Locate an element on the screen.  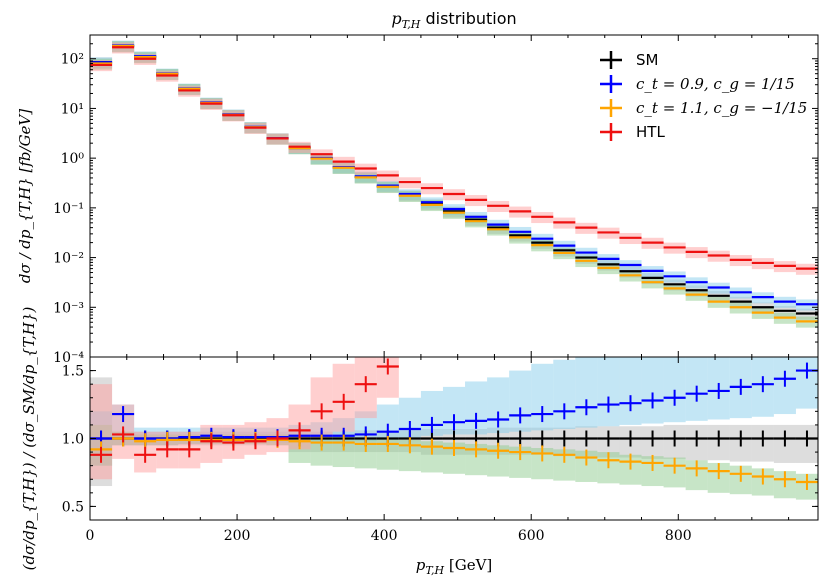
top-ytick-label: 10² is located at coordinates (72, 60).